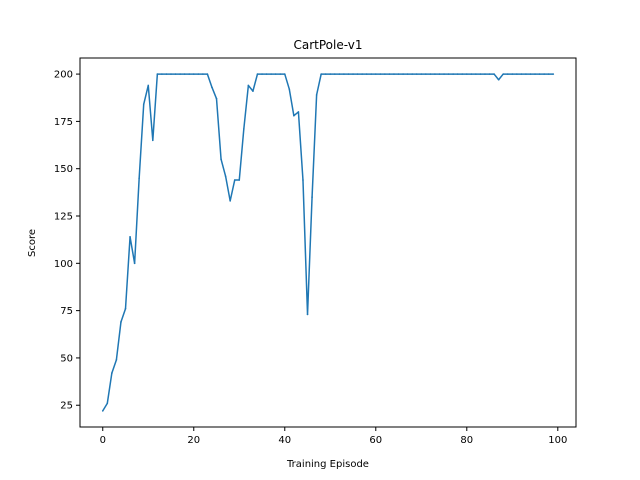  Describe the element at coordinates (333, 436) in the screenshot. I see `x-axis: 0 20 40 60 80 100` at that location.